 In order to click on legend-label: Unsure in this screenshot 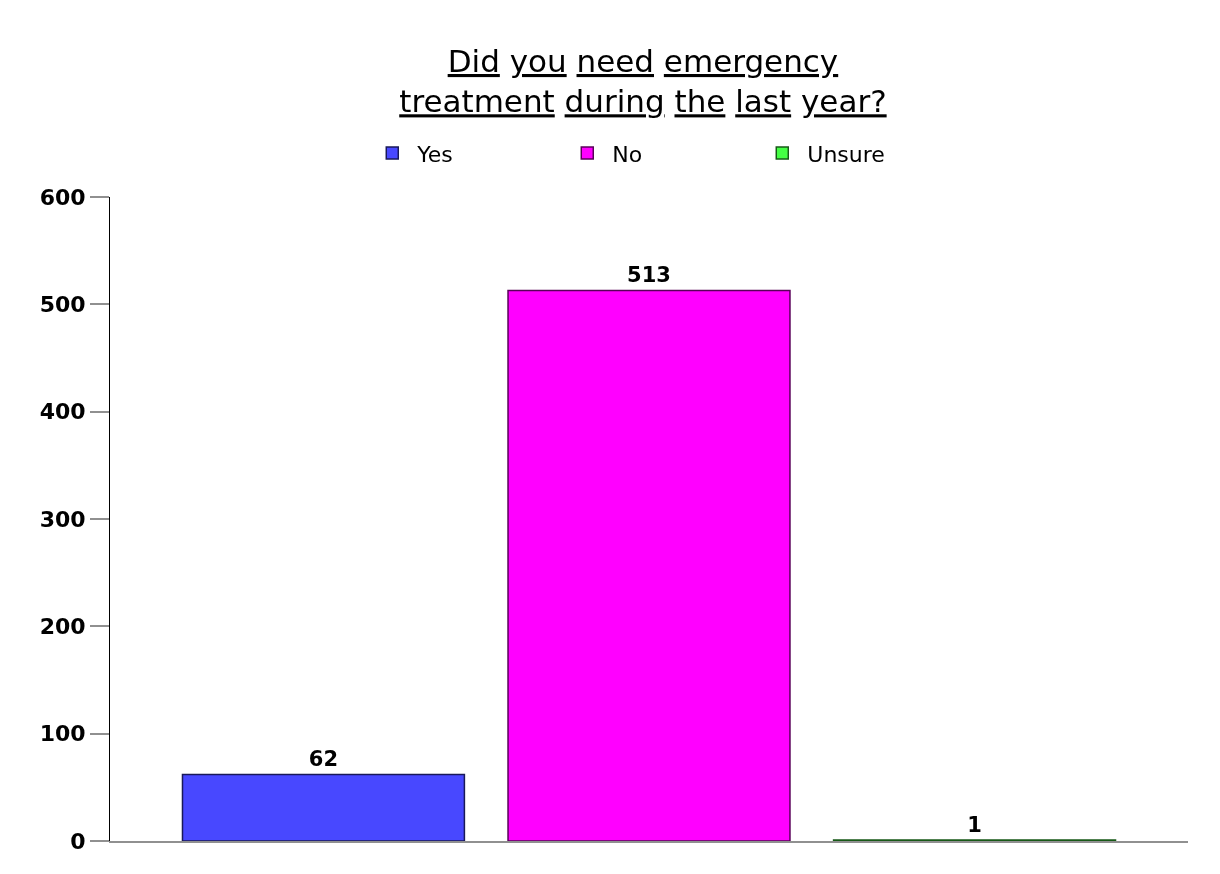, I will do `click(846, 154)`.